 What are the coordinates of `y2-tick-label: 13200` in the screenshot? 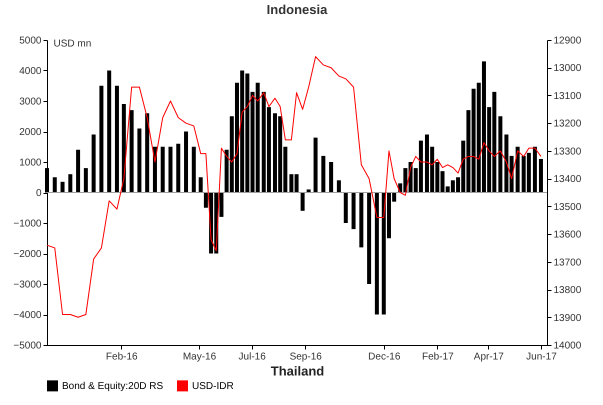 It's located at (568, 124).